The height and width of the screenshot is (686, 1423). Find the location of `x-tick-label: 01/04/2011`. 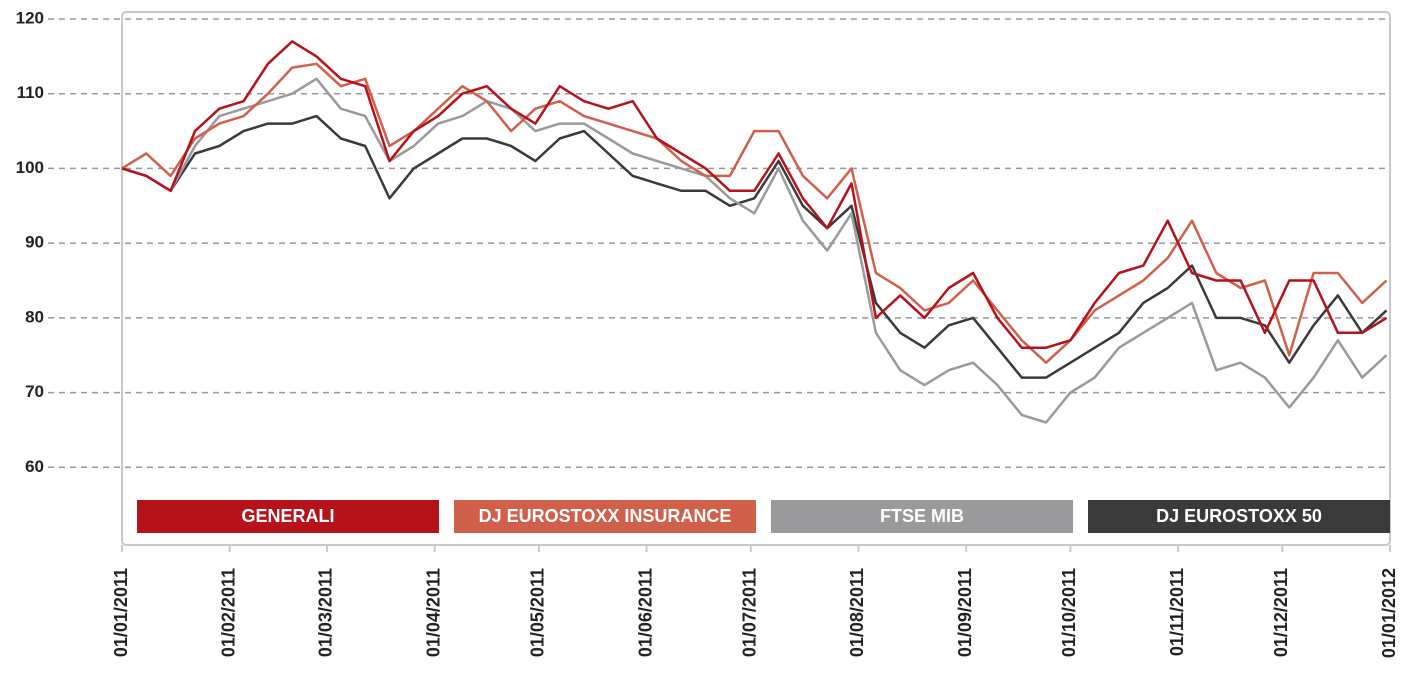

x-tick-label: 01/04/2011 is located at coordinates (433, 612).